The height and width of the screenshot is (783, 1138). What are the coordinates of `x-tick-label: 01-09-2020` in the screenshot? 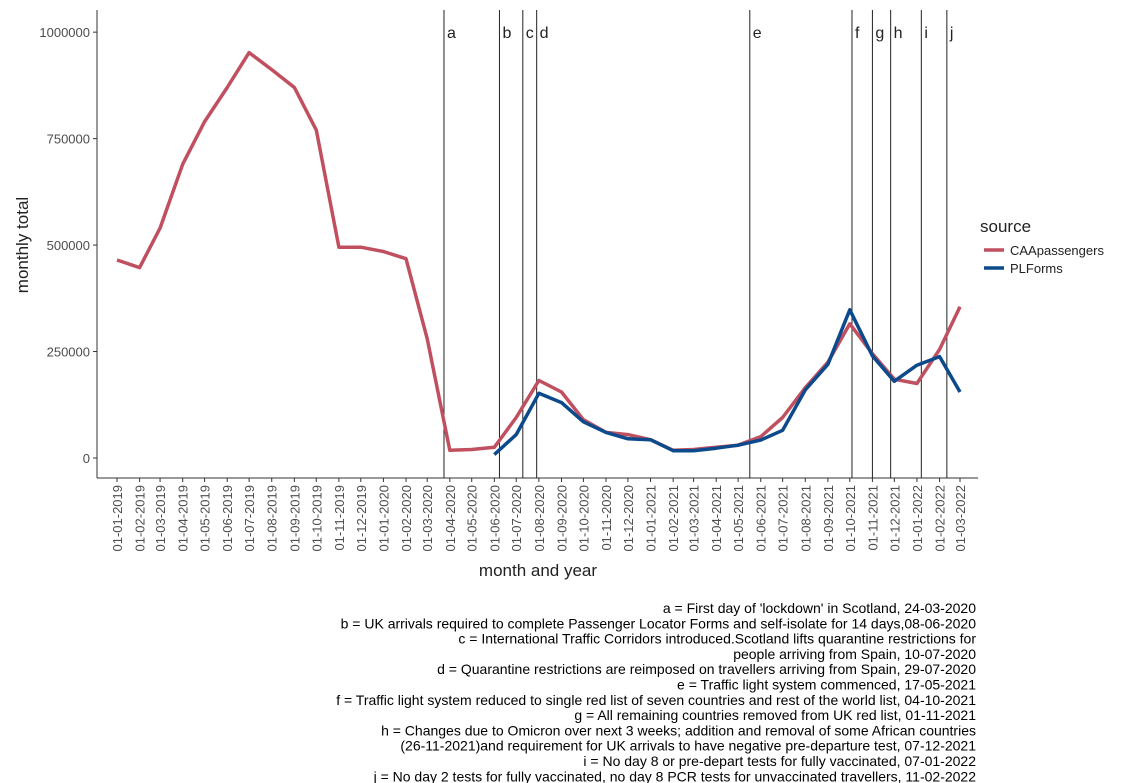 It's located at (561, 518).